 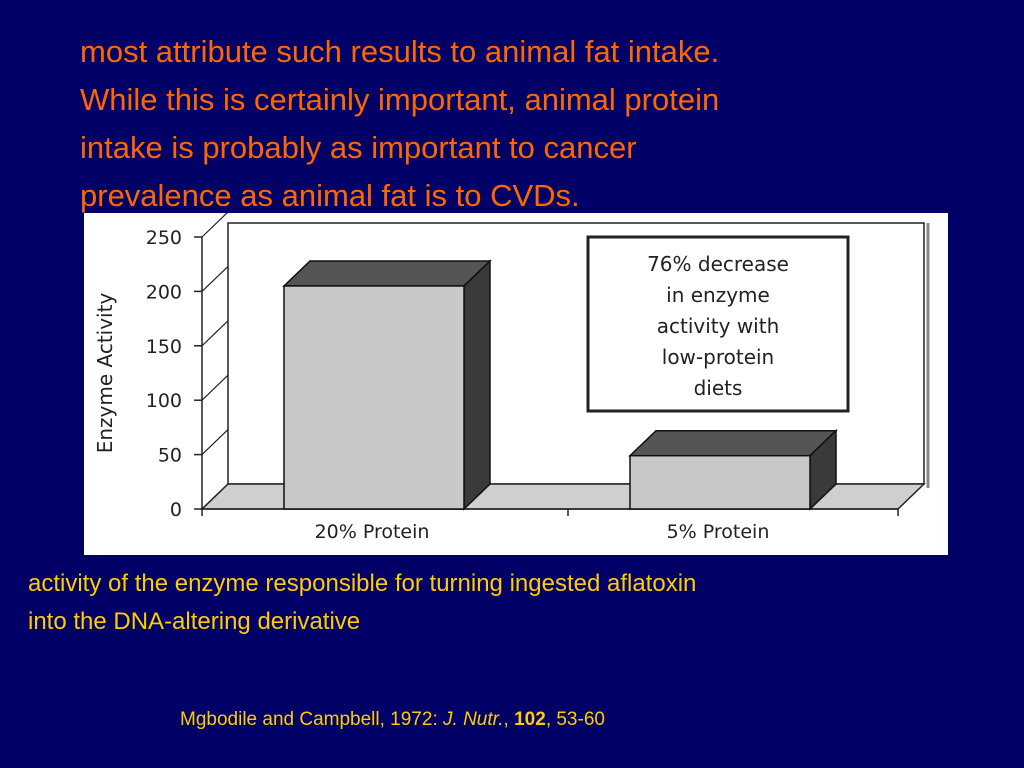 What do you see at coordinates (718, 295) in the screenshot?
I see `annotation-line: in enzyme` at bounding box center [718, 295].